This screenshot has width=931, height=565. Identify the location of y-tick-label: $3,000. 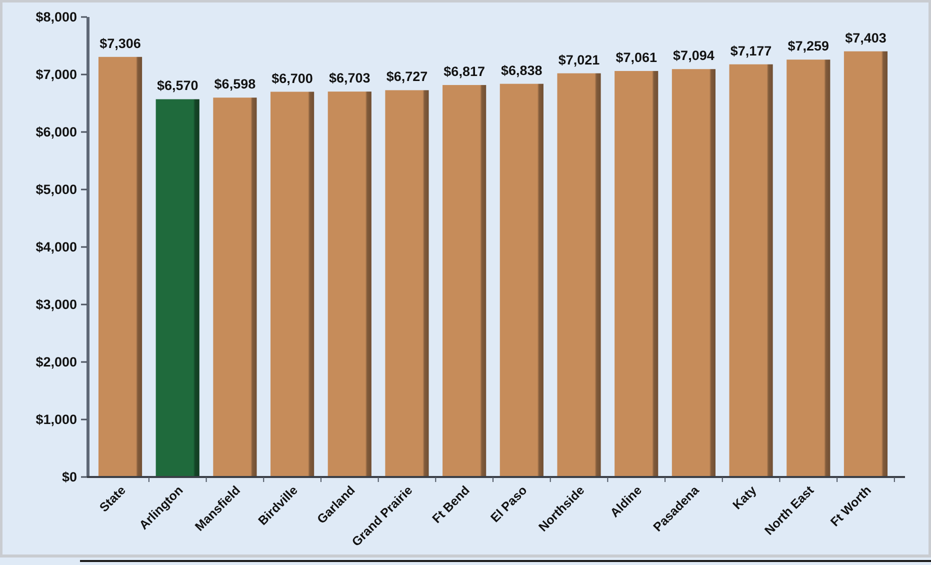
(56, 304).